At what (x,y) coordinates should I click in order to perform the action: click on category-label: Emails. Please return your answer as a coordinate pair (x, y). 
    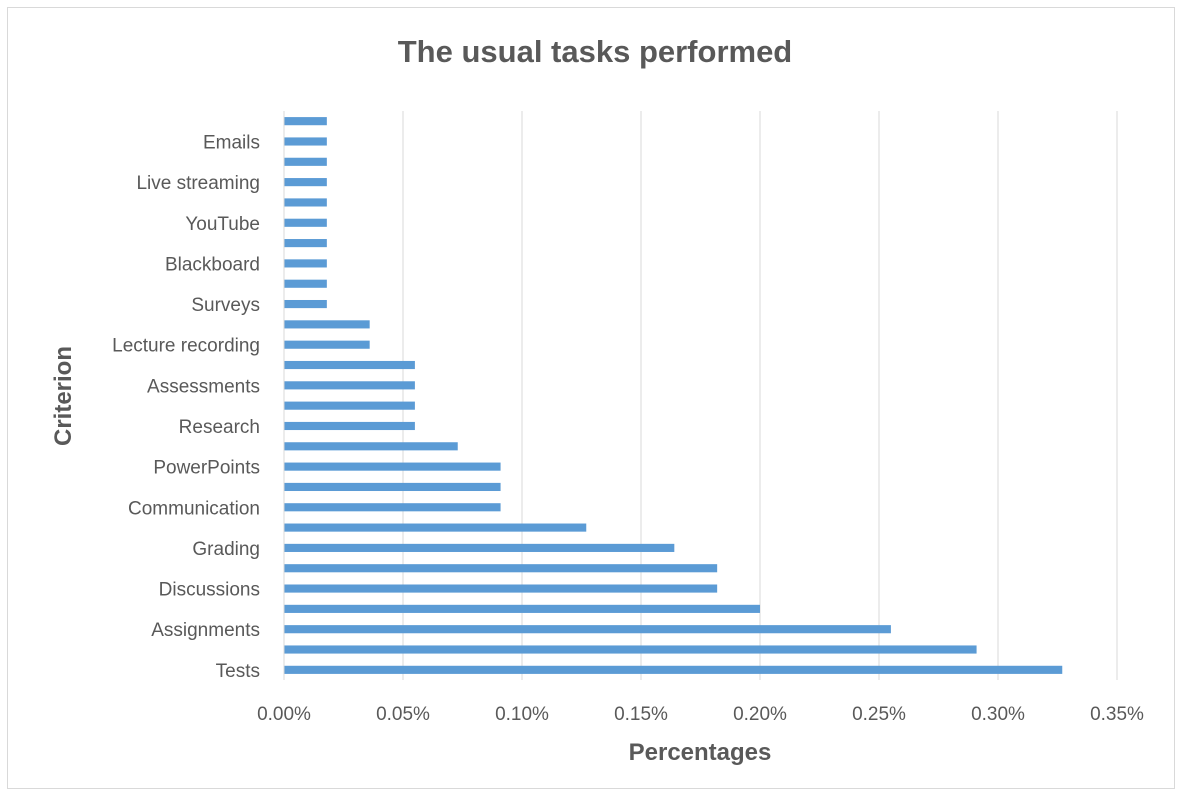
    Looking at the image, I should click on (231, 142).